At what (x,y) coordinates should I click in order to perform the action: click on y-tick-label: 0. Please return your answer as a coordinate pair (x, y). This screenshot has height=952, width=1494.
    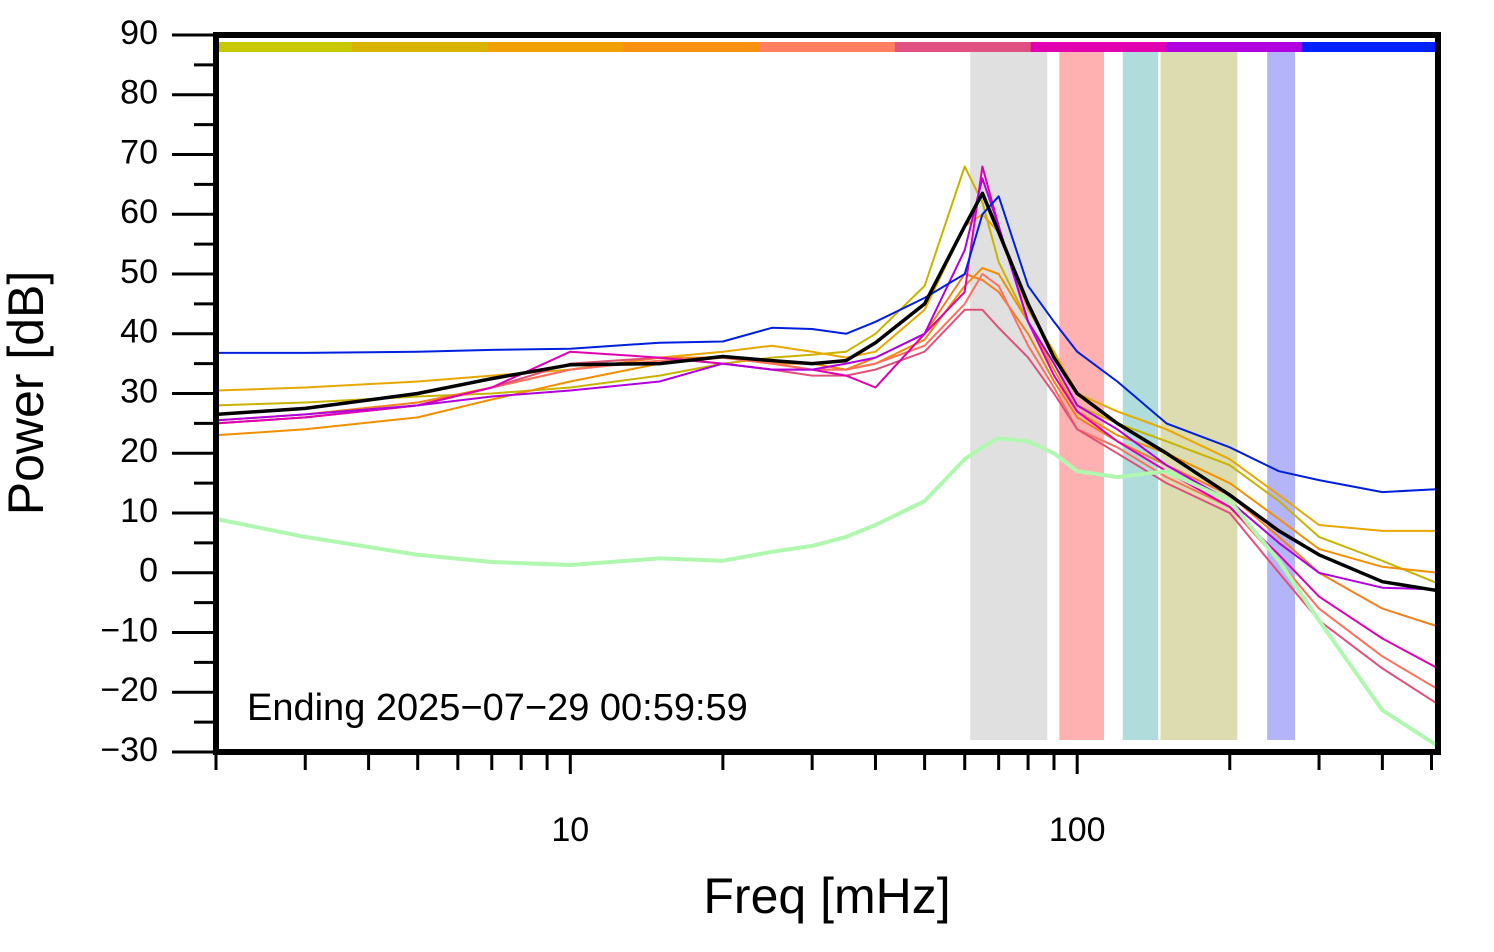
    Looking at the image, I should click on (148, 571).